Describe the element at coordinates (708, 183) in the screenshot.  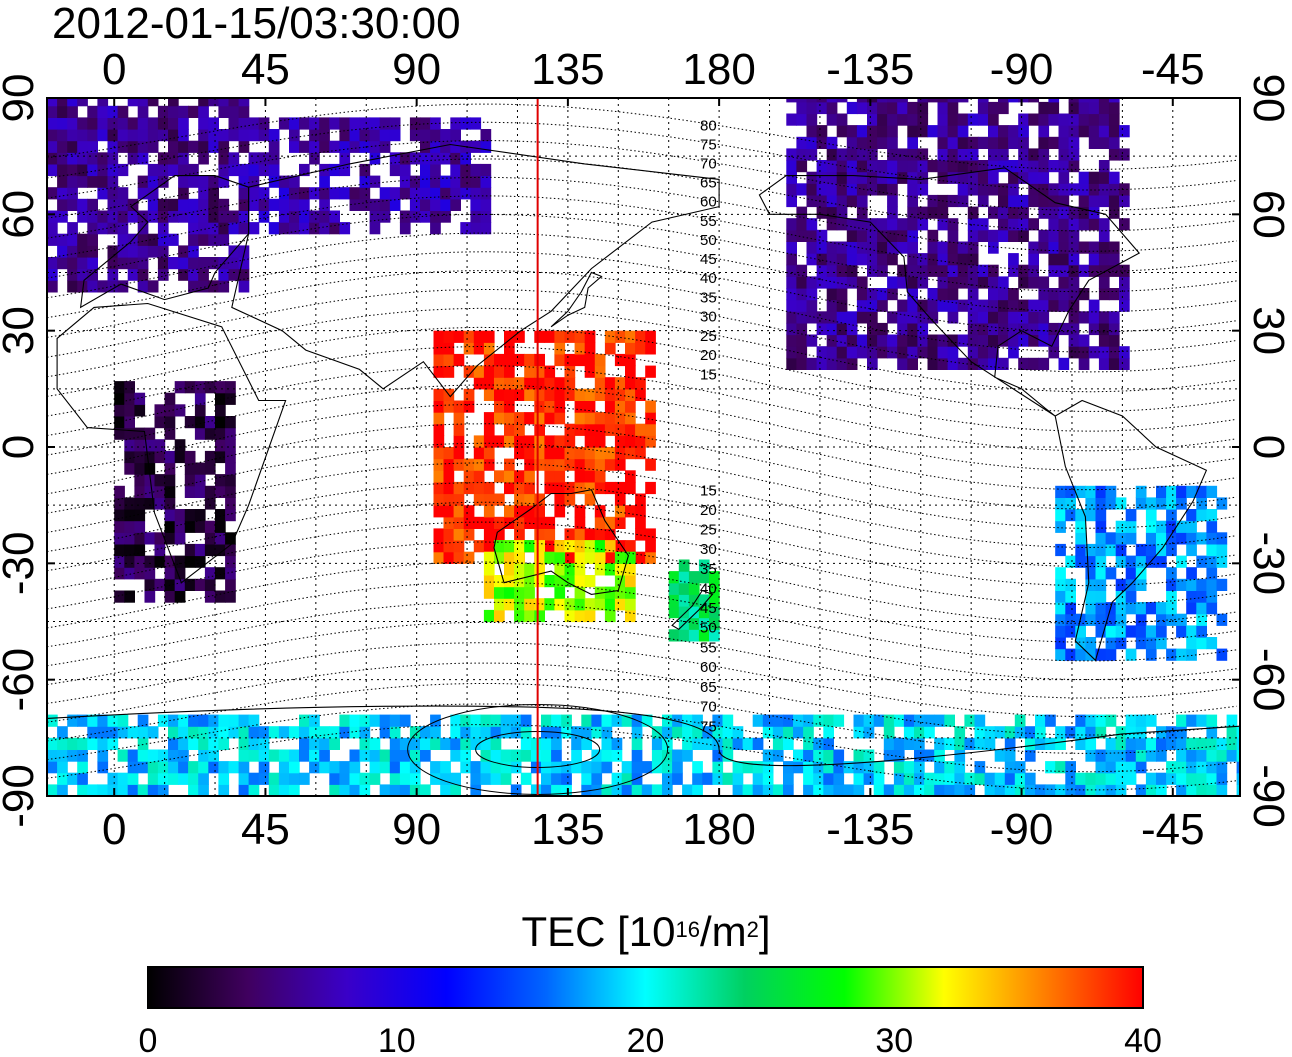
I see `contour-label: 65` at that location.